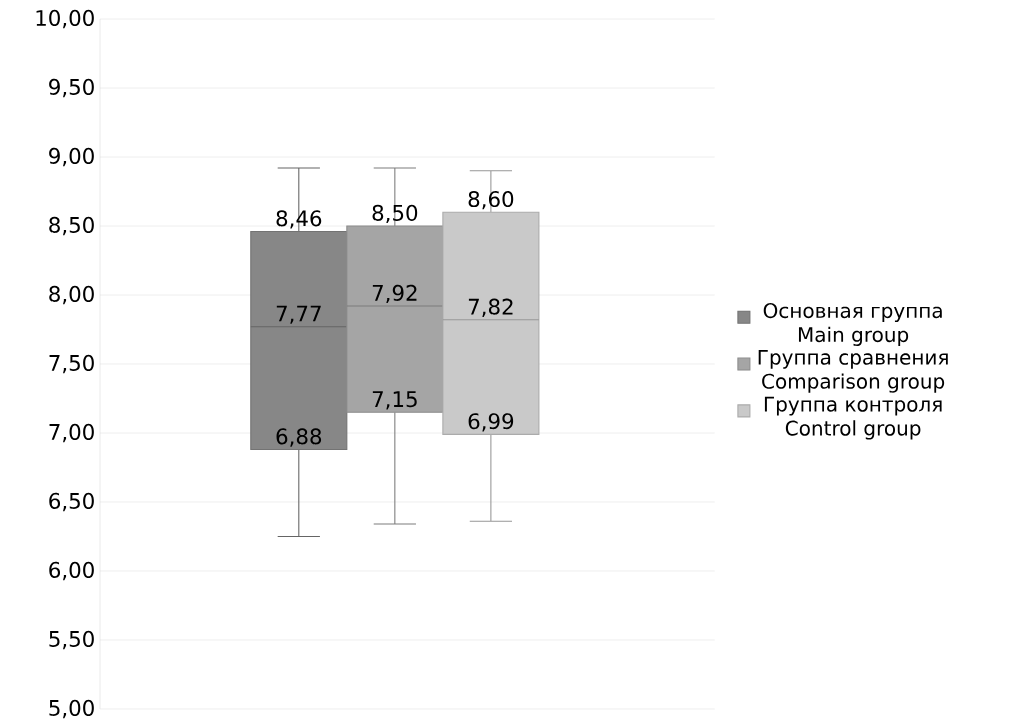  What do you see at coordinates (490, 308) in the screenshot?
I see `annotation: 7,82` at bounding box center [490, 308].